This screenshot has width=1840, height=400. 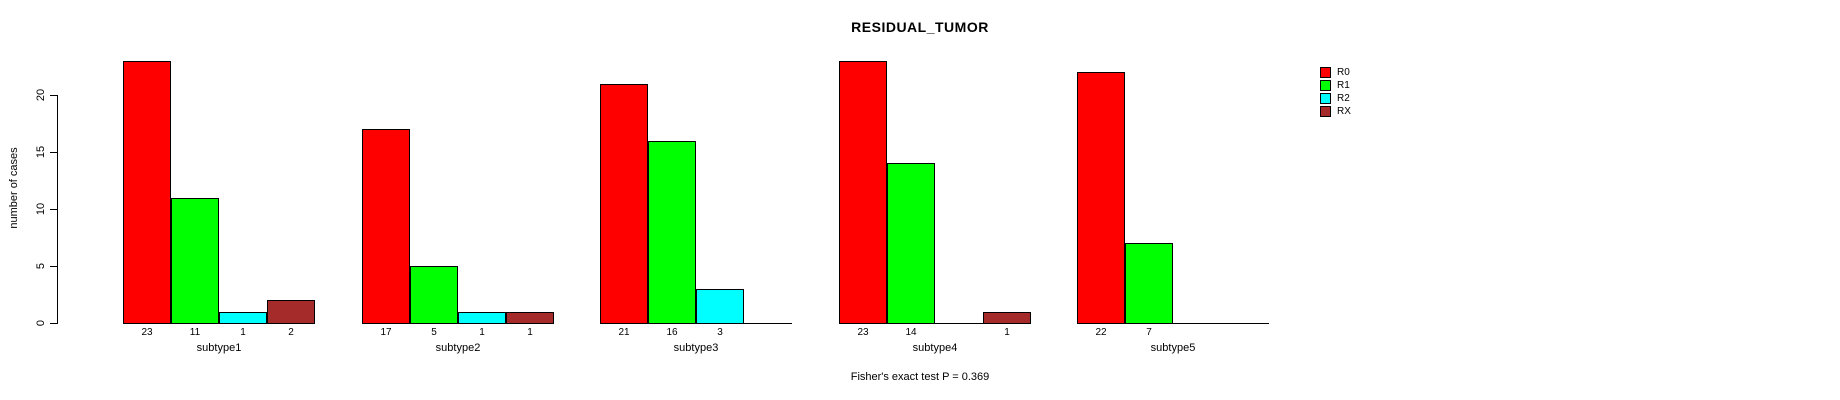 What do you see at coordinates (434, 295) in the screenshot?
I see `bar-subtype2-R1` at bounding box center [434, 295].